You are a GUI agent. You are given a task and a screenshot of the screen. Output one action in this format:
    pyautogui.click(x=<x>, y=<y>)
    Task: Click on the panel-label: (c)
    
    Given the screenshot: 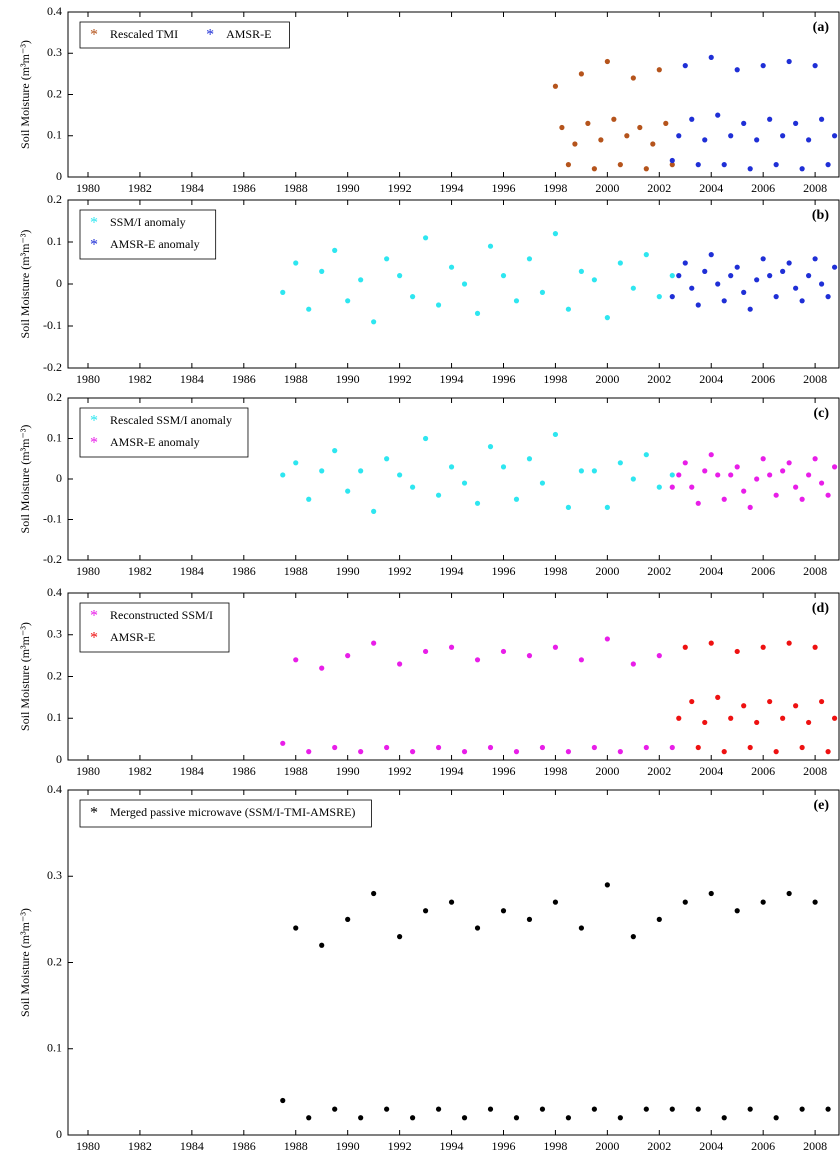 What is the action you would take?
    pyautogui.click(x=821, y=413)
    